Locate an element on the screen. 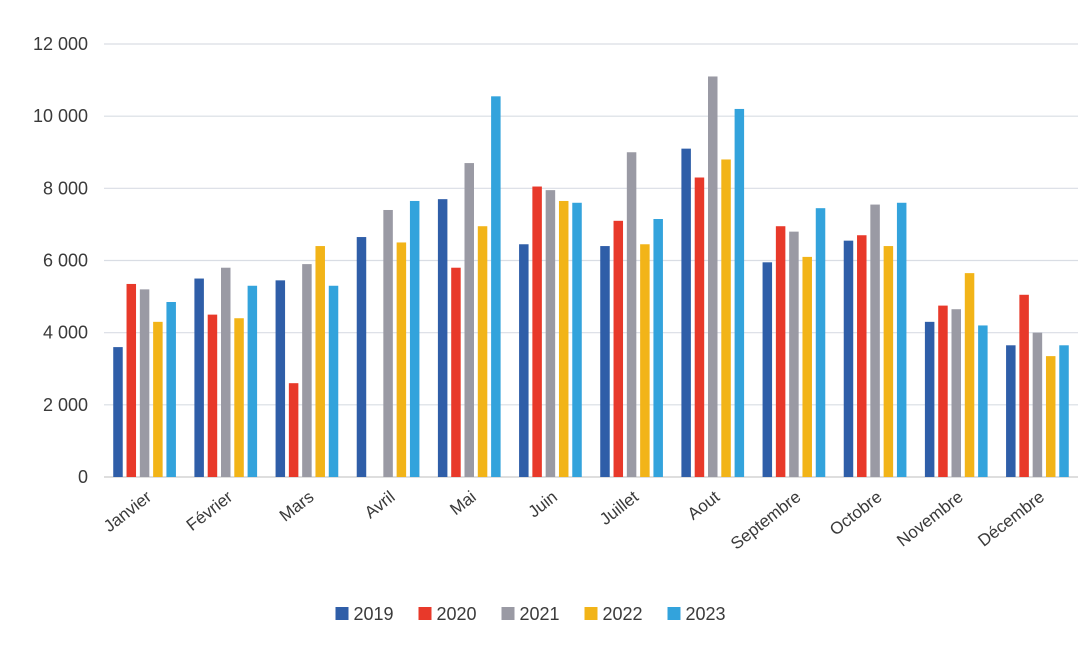 This screenshot has width=1086, height=652. legend-label-2022: 2022 is located at coordinates (623, 614).